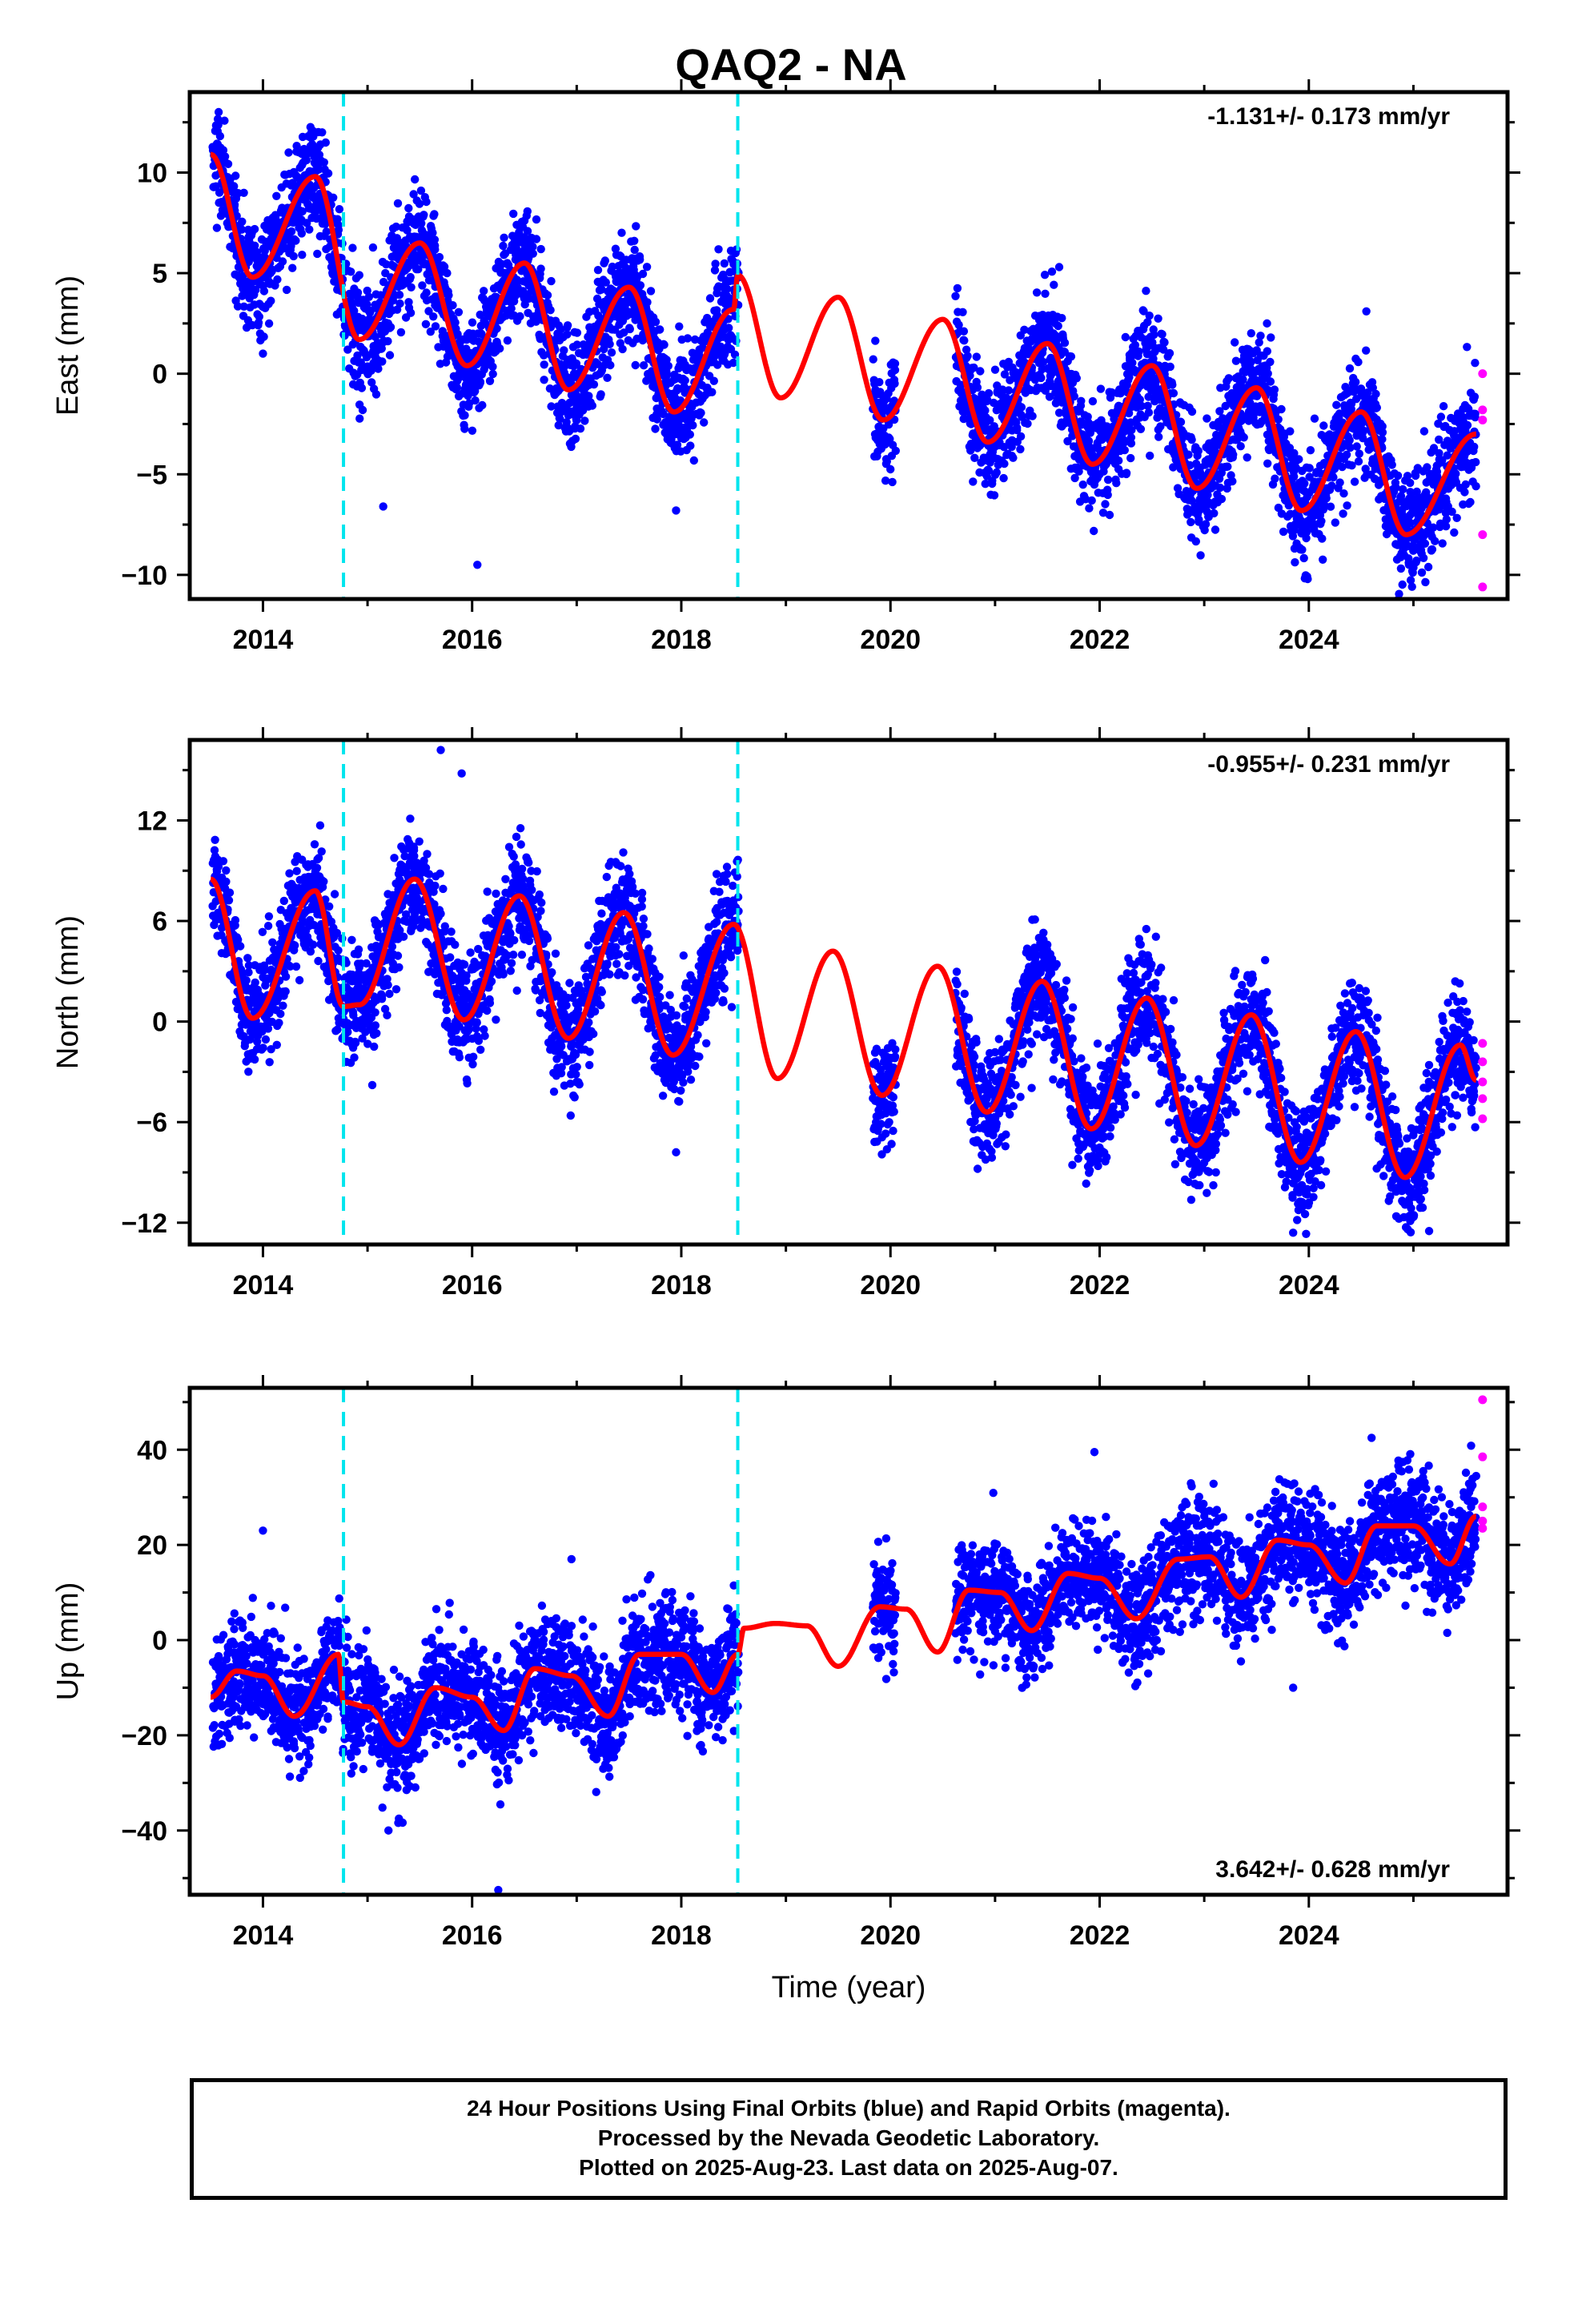 The width and height of the screenshot is (1582, 2324). What do you see at coordinates (159, 274) in the screenshot?
I see `y-tick-label: 5` at bounding box center [159, 274].